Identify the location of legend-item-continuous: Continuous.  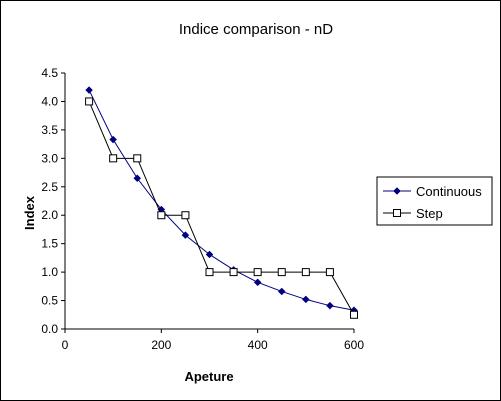
(432, 191).